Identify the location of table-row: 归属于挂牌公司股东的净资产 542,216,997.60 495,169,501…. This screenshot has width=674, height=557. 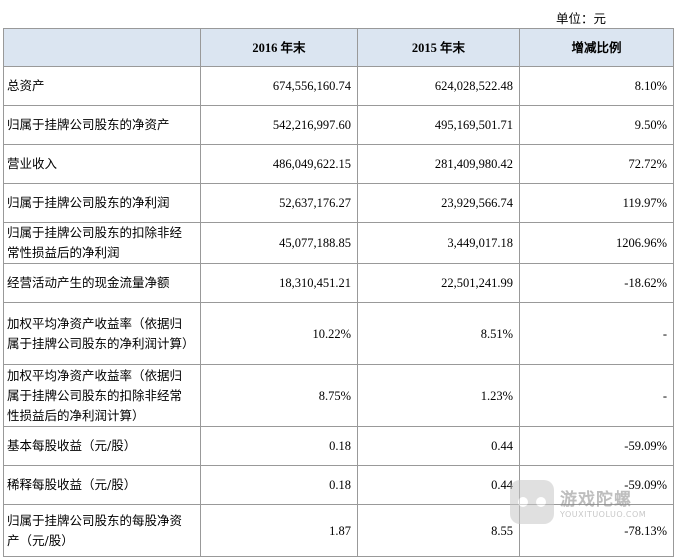
(338, 125).